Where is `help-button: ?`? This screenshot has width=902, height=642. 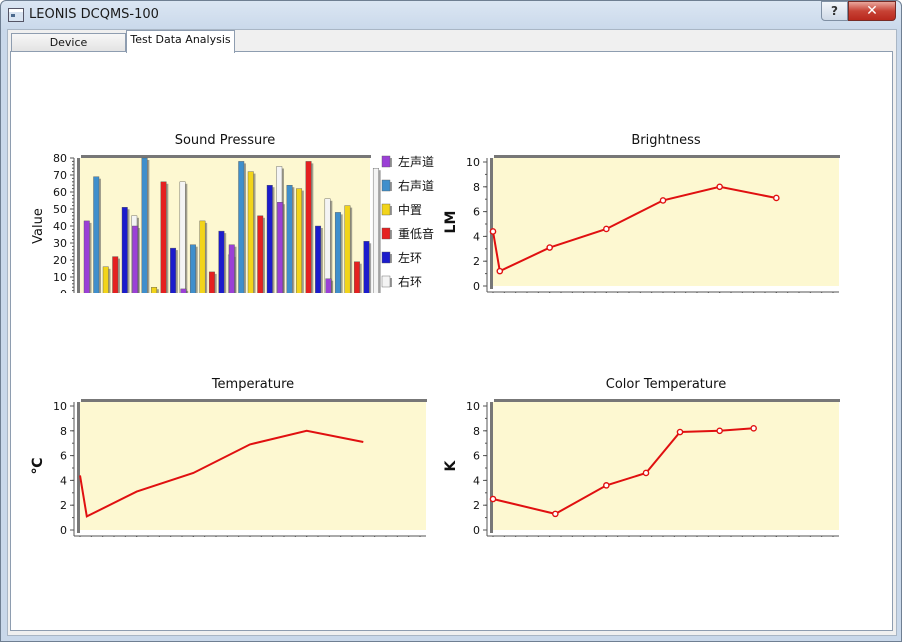 help-button: ? is located at coordinates (834, 11).